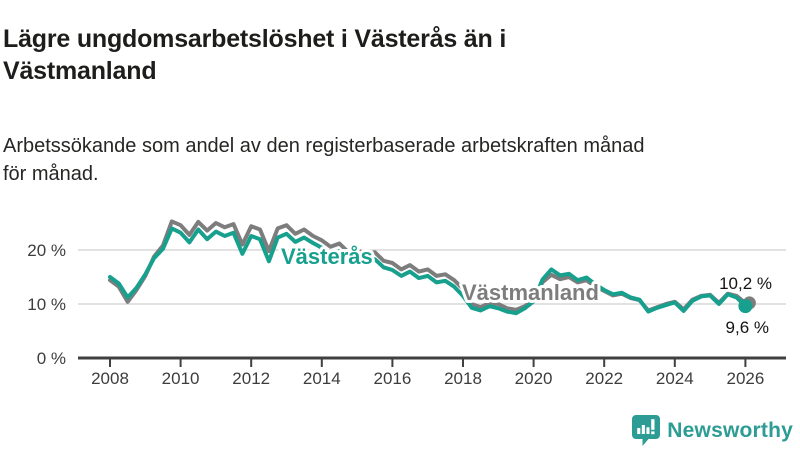  What do you see at coordinates (51, 358) in the screenshot?
I see `y-tick-label-0: 0 %` at bounding box center [51, 358].